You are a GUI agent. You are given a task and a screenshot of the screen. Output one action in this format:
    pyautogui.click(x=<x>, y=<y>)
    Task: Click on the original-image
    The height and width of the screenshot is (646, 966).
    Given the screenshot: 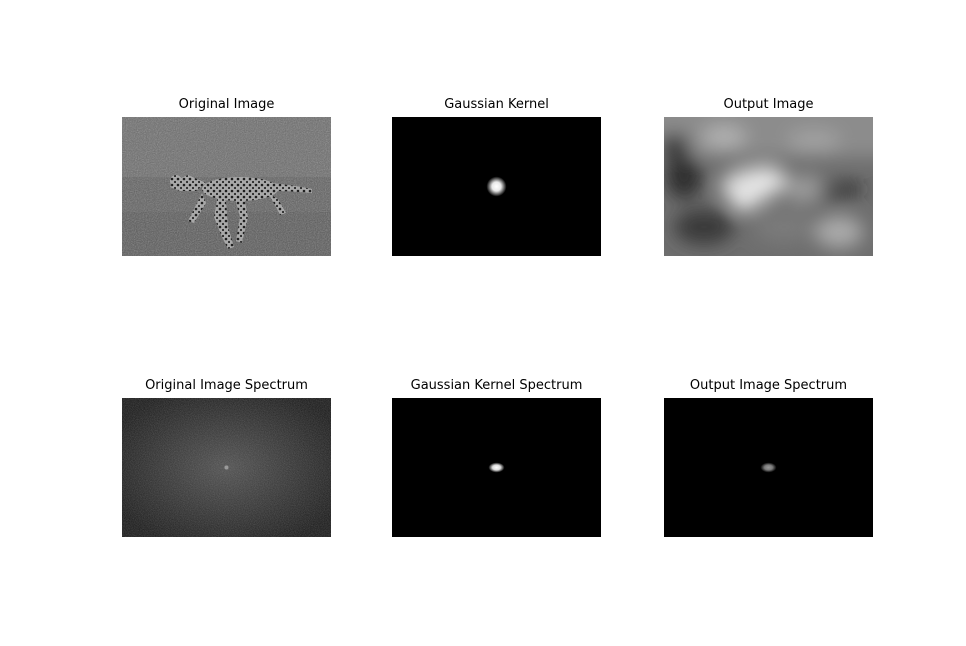 What is the action you would take?
    pyautogui.click(x=226, y=186)
    